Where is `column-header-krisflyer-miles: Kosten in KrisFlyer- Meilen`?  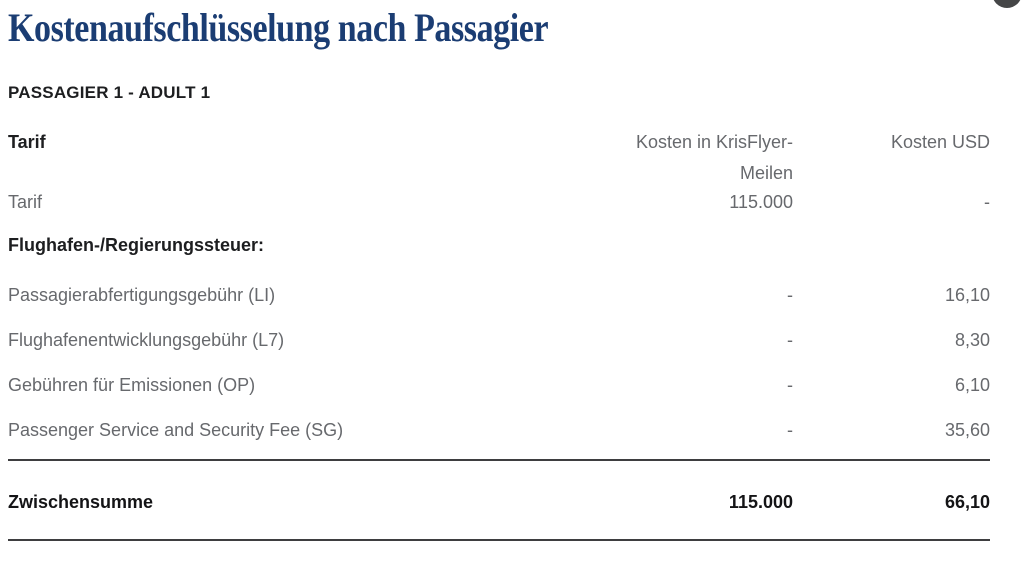
column-header-krisflyer-miles: Kosten in KrisFlyer- Meilen is located at coordinates (693, 158).